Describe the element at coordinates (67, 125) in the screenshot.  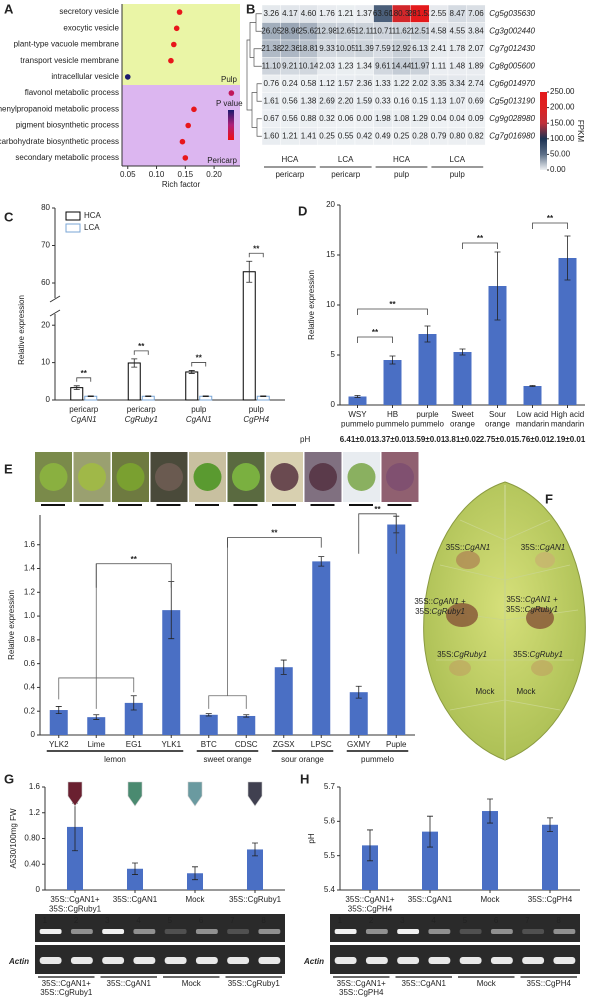
I see `y-category-label: pigment biosynthetic process` at that location.